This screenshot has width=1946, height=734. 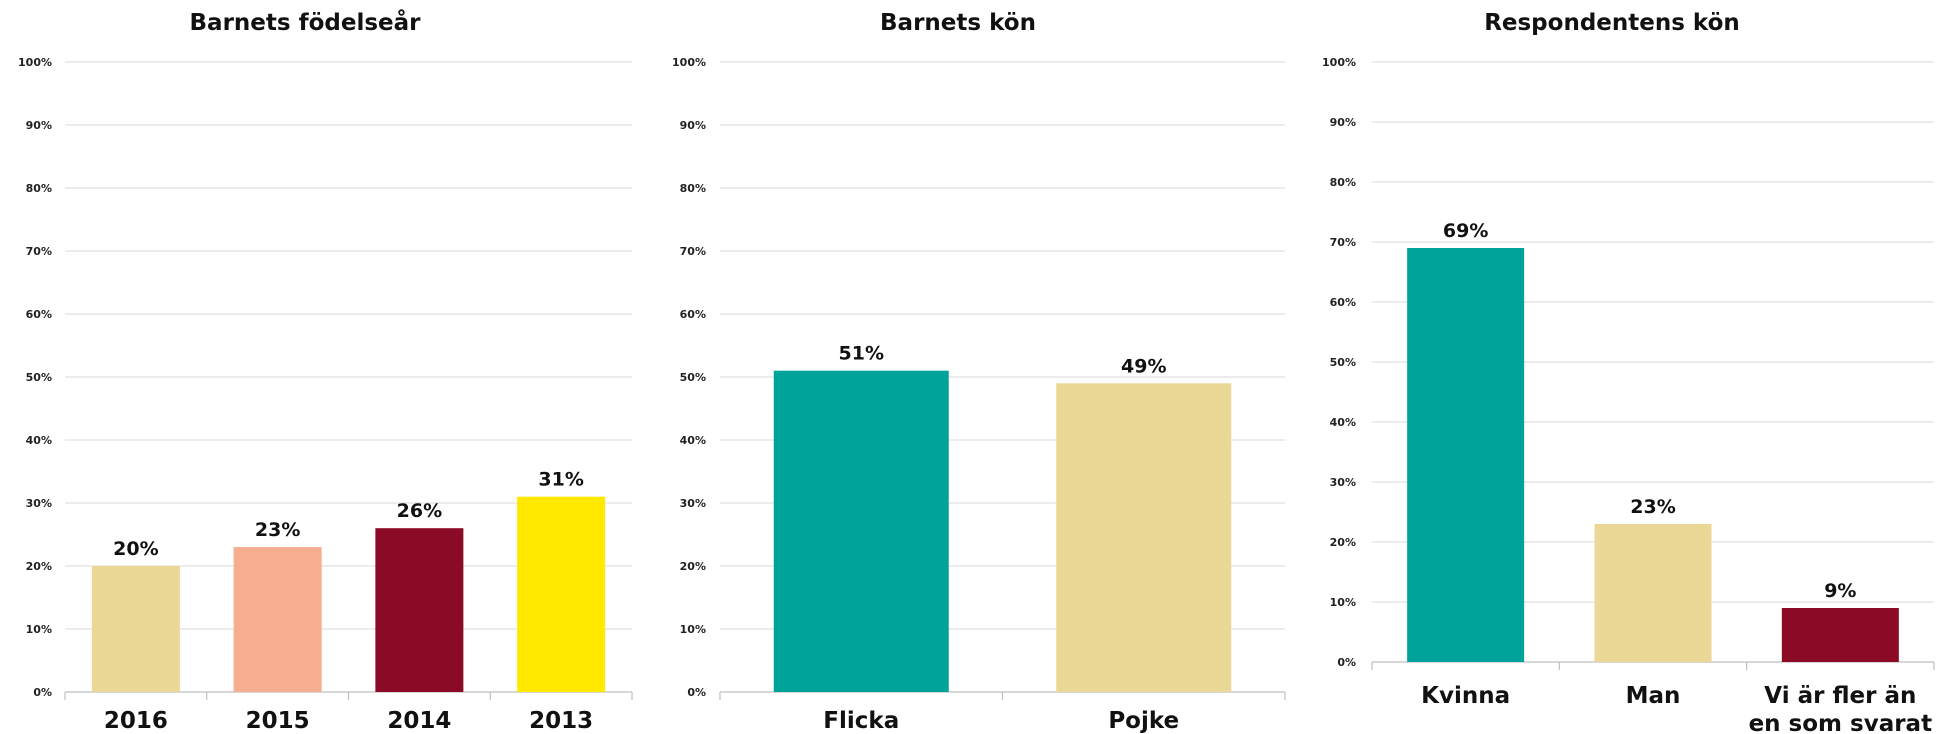 I want to click on data-label: 26%, so click(x=419, y=511).